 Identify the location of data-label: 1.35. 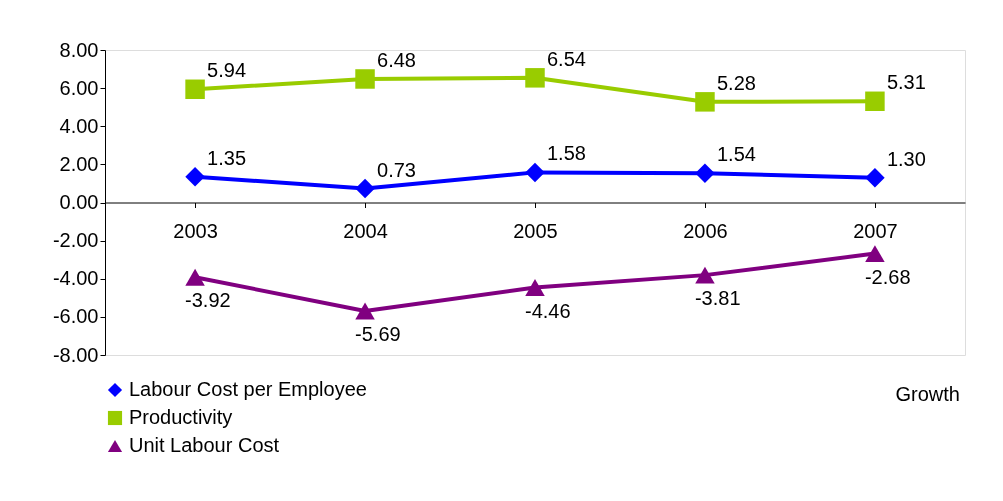
(227, 157).